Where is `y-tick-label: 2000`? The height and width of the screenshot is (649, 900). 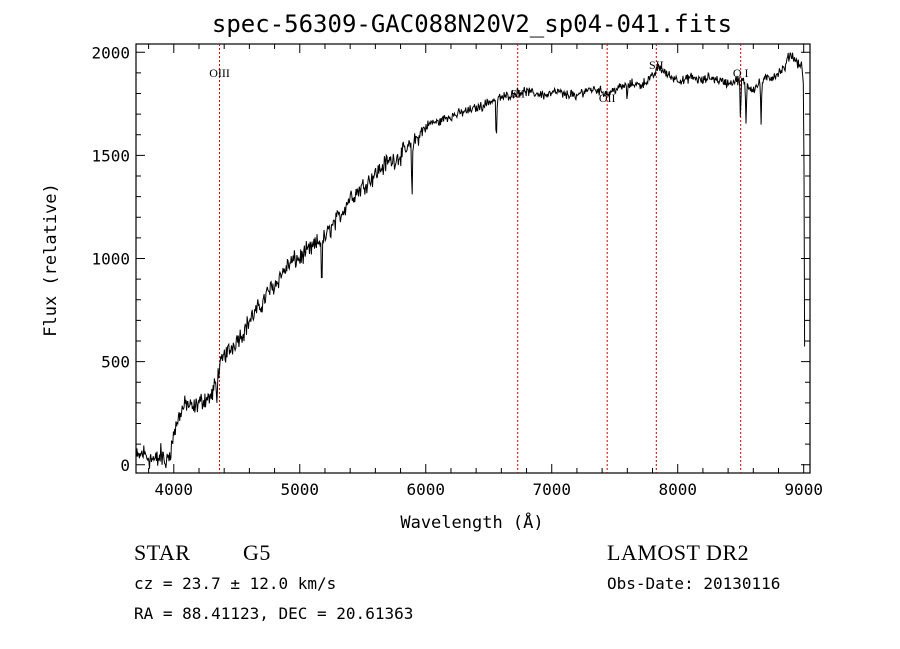
y-tick-label: 2000 is located at coordinates (110, 52).